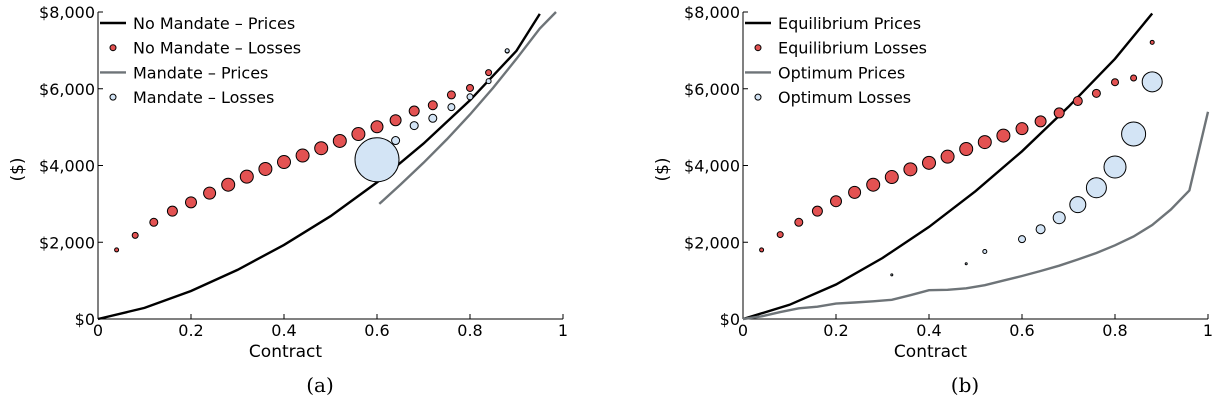 The width and height of the screenshot is (1216, 407). What do you see at coordinates (467, 108) in the screenshot?
I see `series-line` at bounding box center [467, 108].